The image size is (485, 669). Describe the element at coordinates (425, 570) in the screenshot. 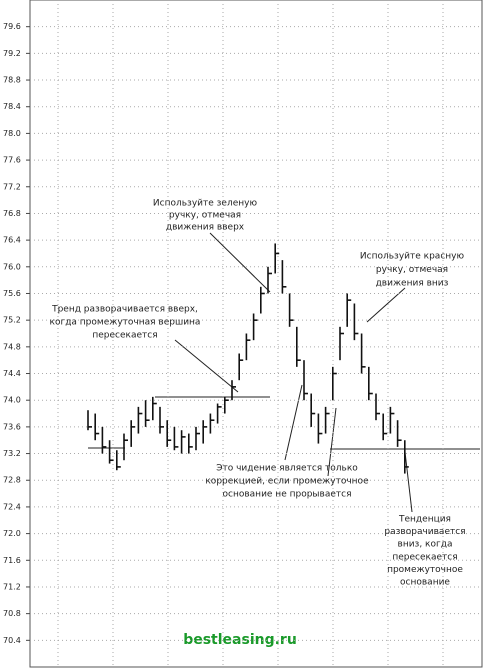

I see `annotation: промежуточное` at that location.